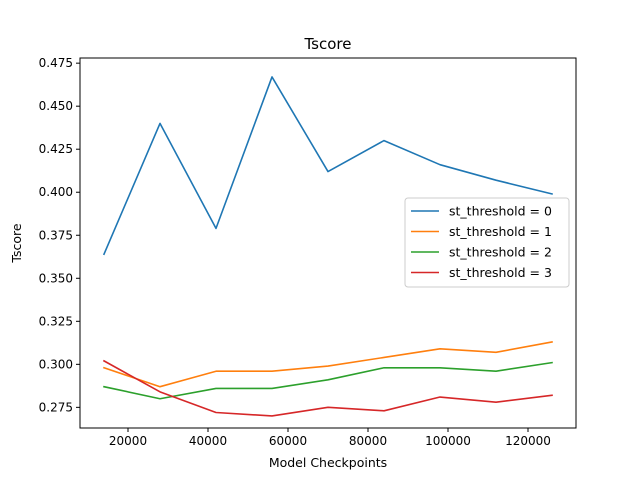 The image size is (640, 480). Describe the element at coordinates (56, 321) in the screenshot. I see `y-tick-label: 0.325` at that location.